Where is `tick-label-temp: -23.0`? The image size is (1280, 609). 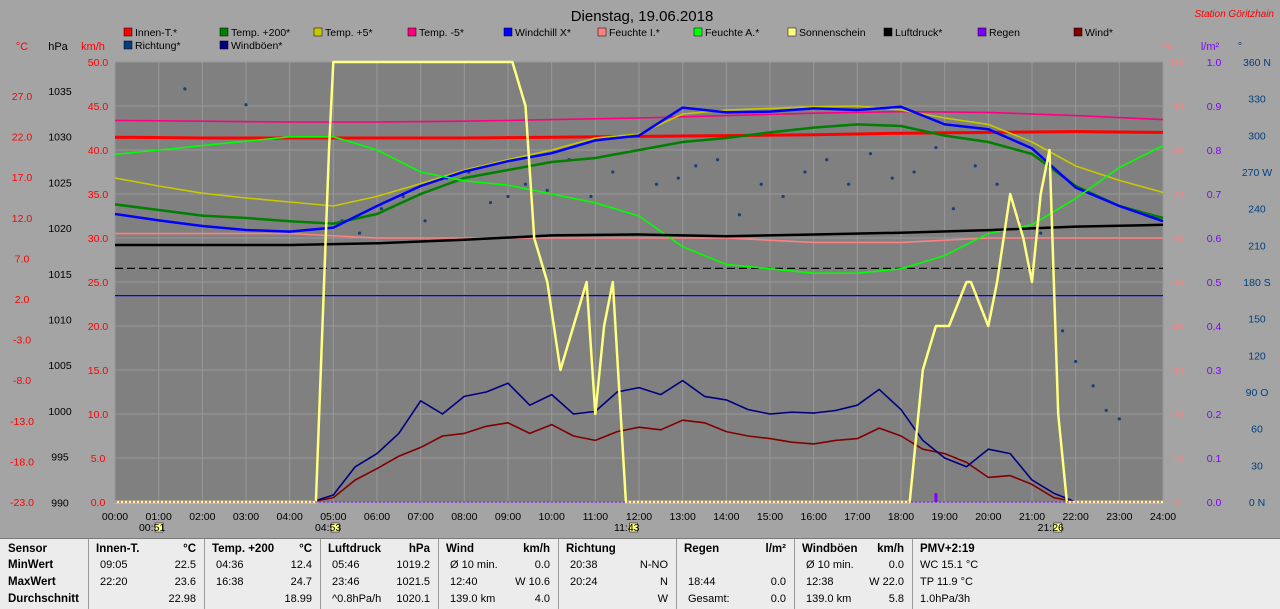
tick-label-temp: -23.0 is located at coordinates (22, 503).